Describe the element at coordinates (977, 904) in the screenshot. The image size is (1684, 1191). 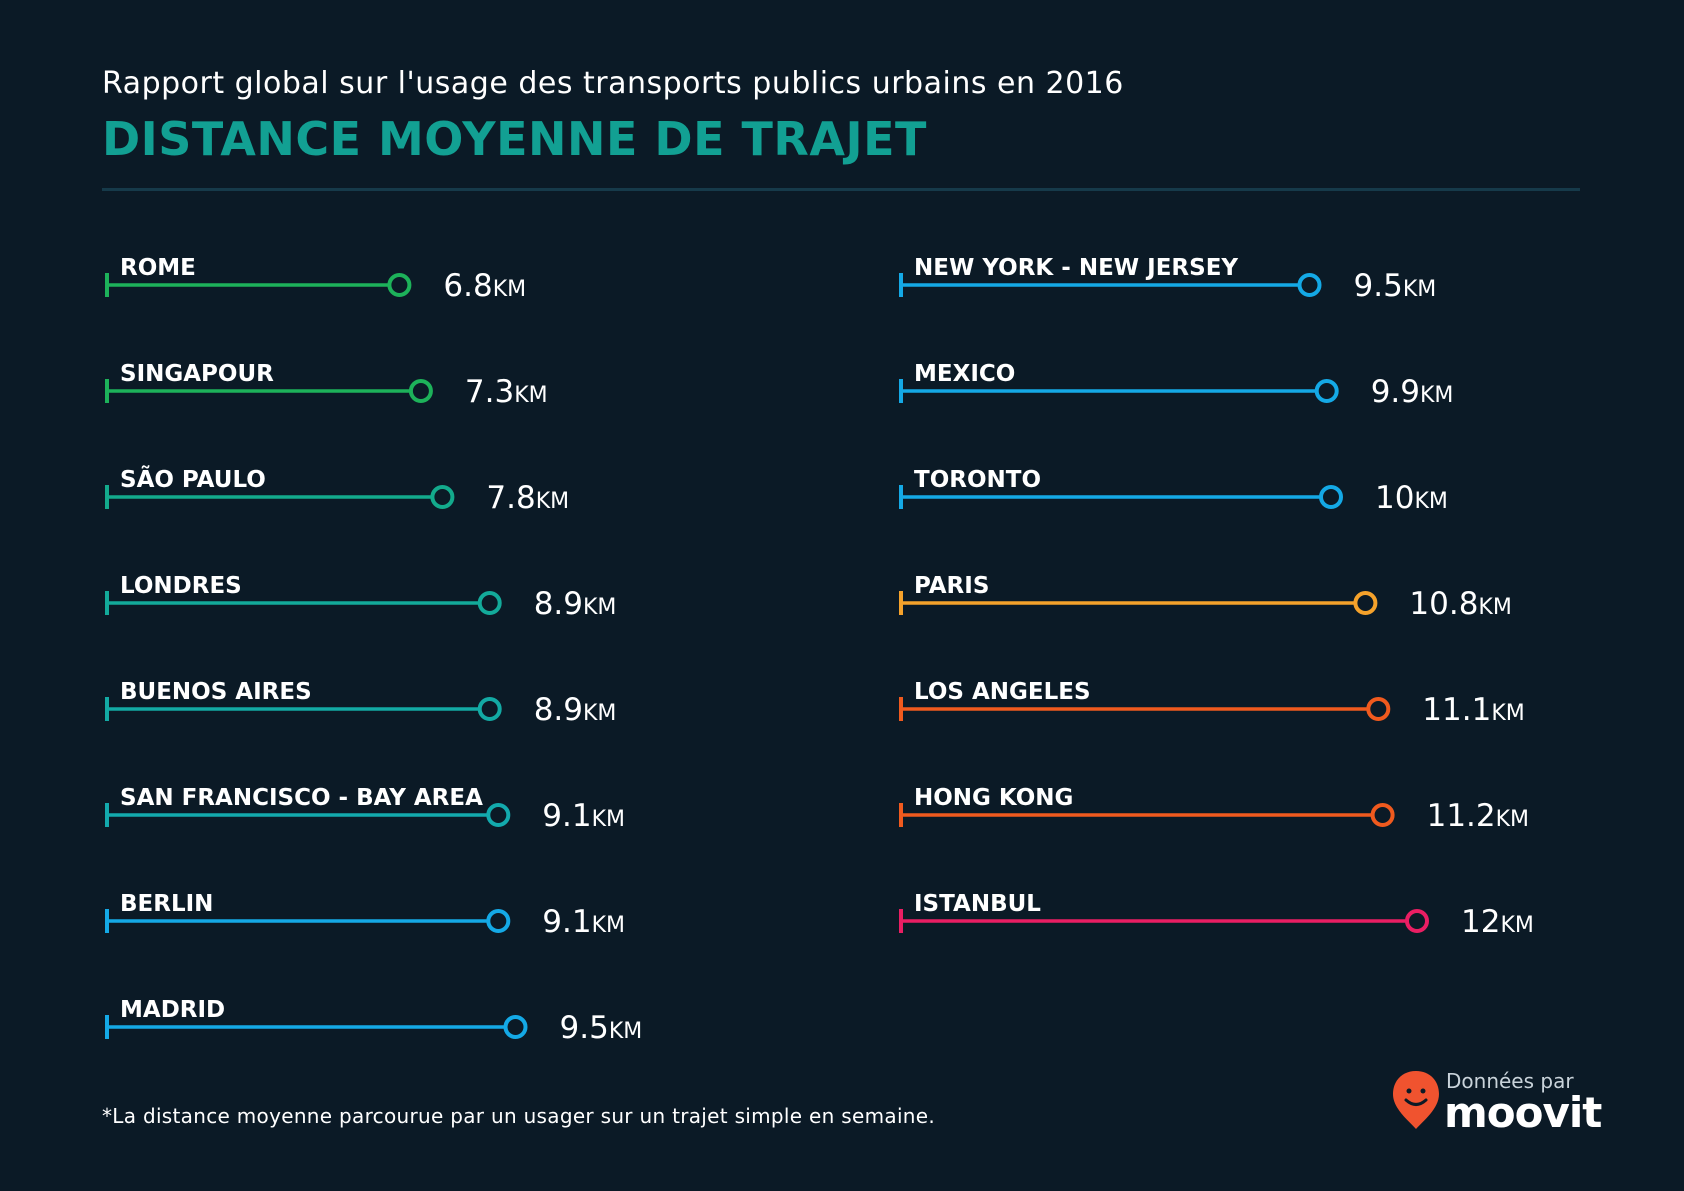
I see `city-label: ISTANBUL` at that location.